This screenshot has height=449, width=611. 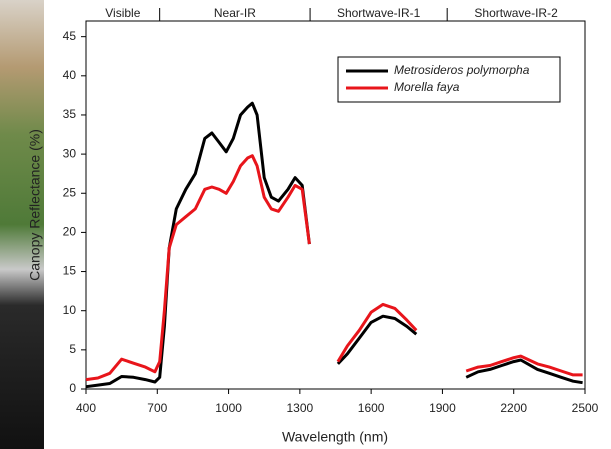 What do you see at coordinates (585, 408) in the screenshot?
I see `x-tick-label: 2500` at bounding box center [585, 408].